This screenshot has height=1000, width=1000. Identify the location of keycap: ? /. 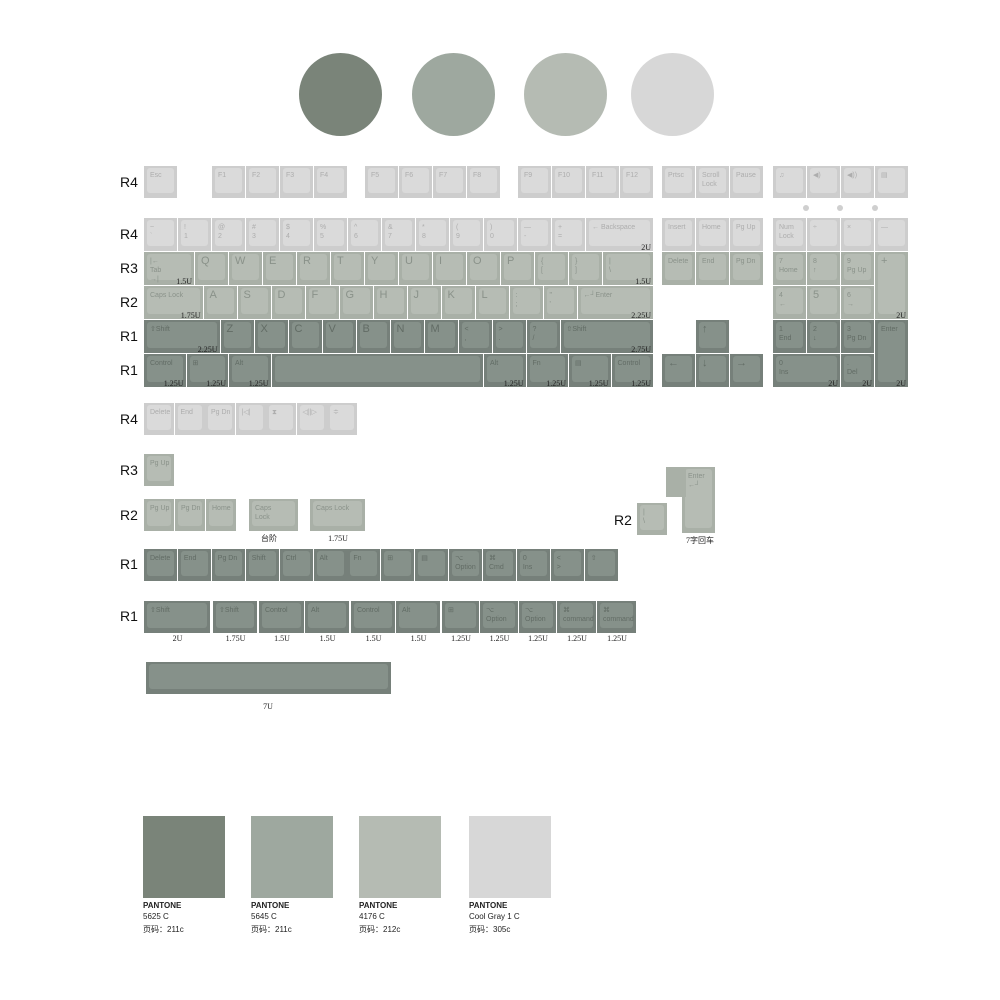
(543, 336).